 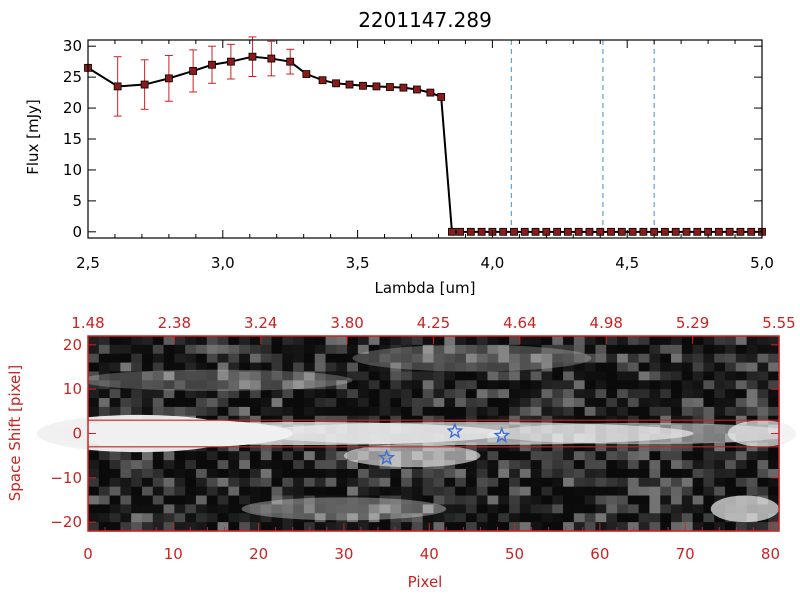 I want to click on y-tick-label: 10, so click(x=72, y=389).